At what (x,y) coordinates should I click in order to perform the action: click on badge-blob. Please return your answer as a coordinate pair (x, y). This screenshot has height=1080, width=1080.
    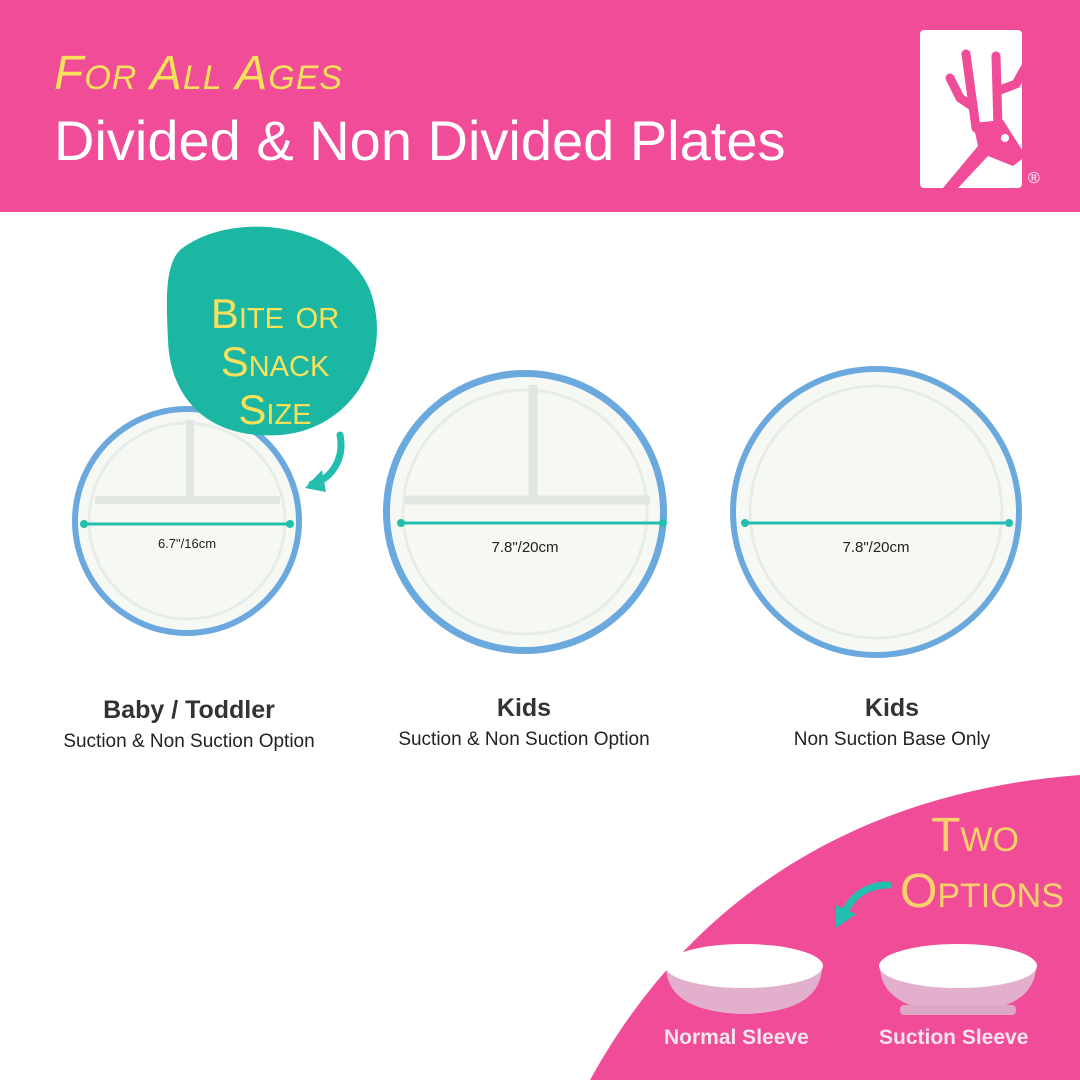
    Looking at the image, I should click on (271, 331).